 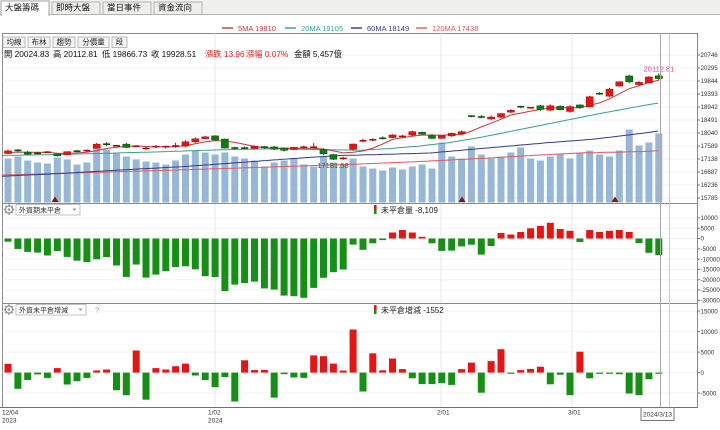 I want to click on svg-text: 16687, so click(x=710, y=172).